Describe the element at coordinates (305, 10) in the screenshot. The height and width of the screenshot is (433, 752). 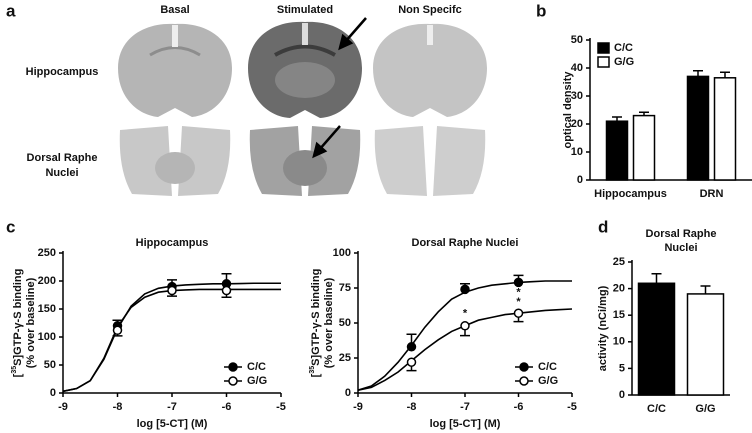
I see `column-label: Stimulated` at that location.